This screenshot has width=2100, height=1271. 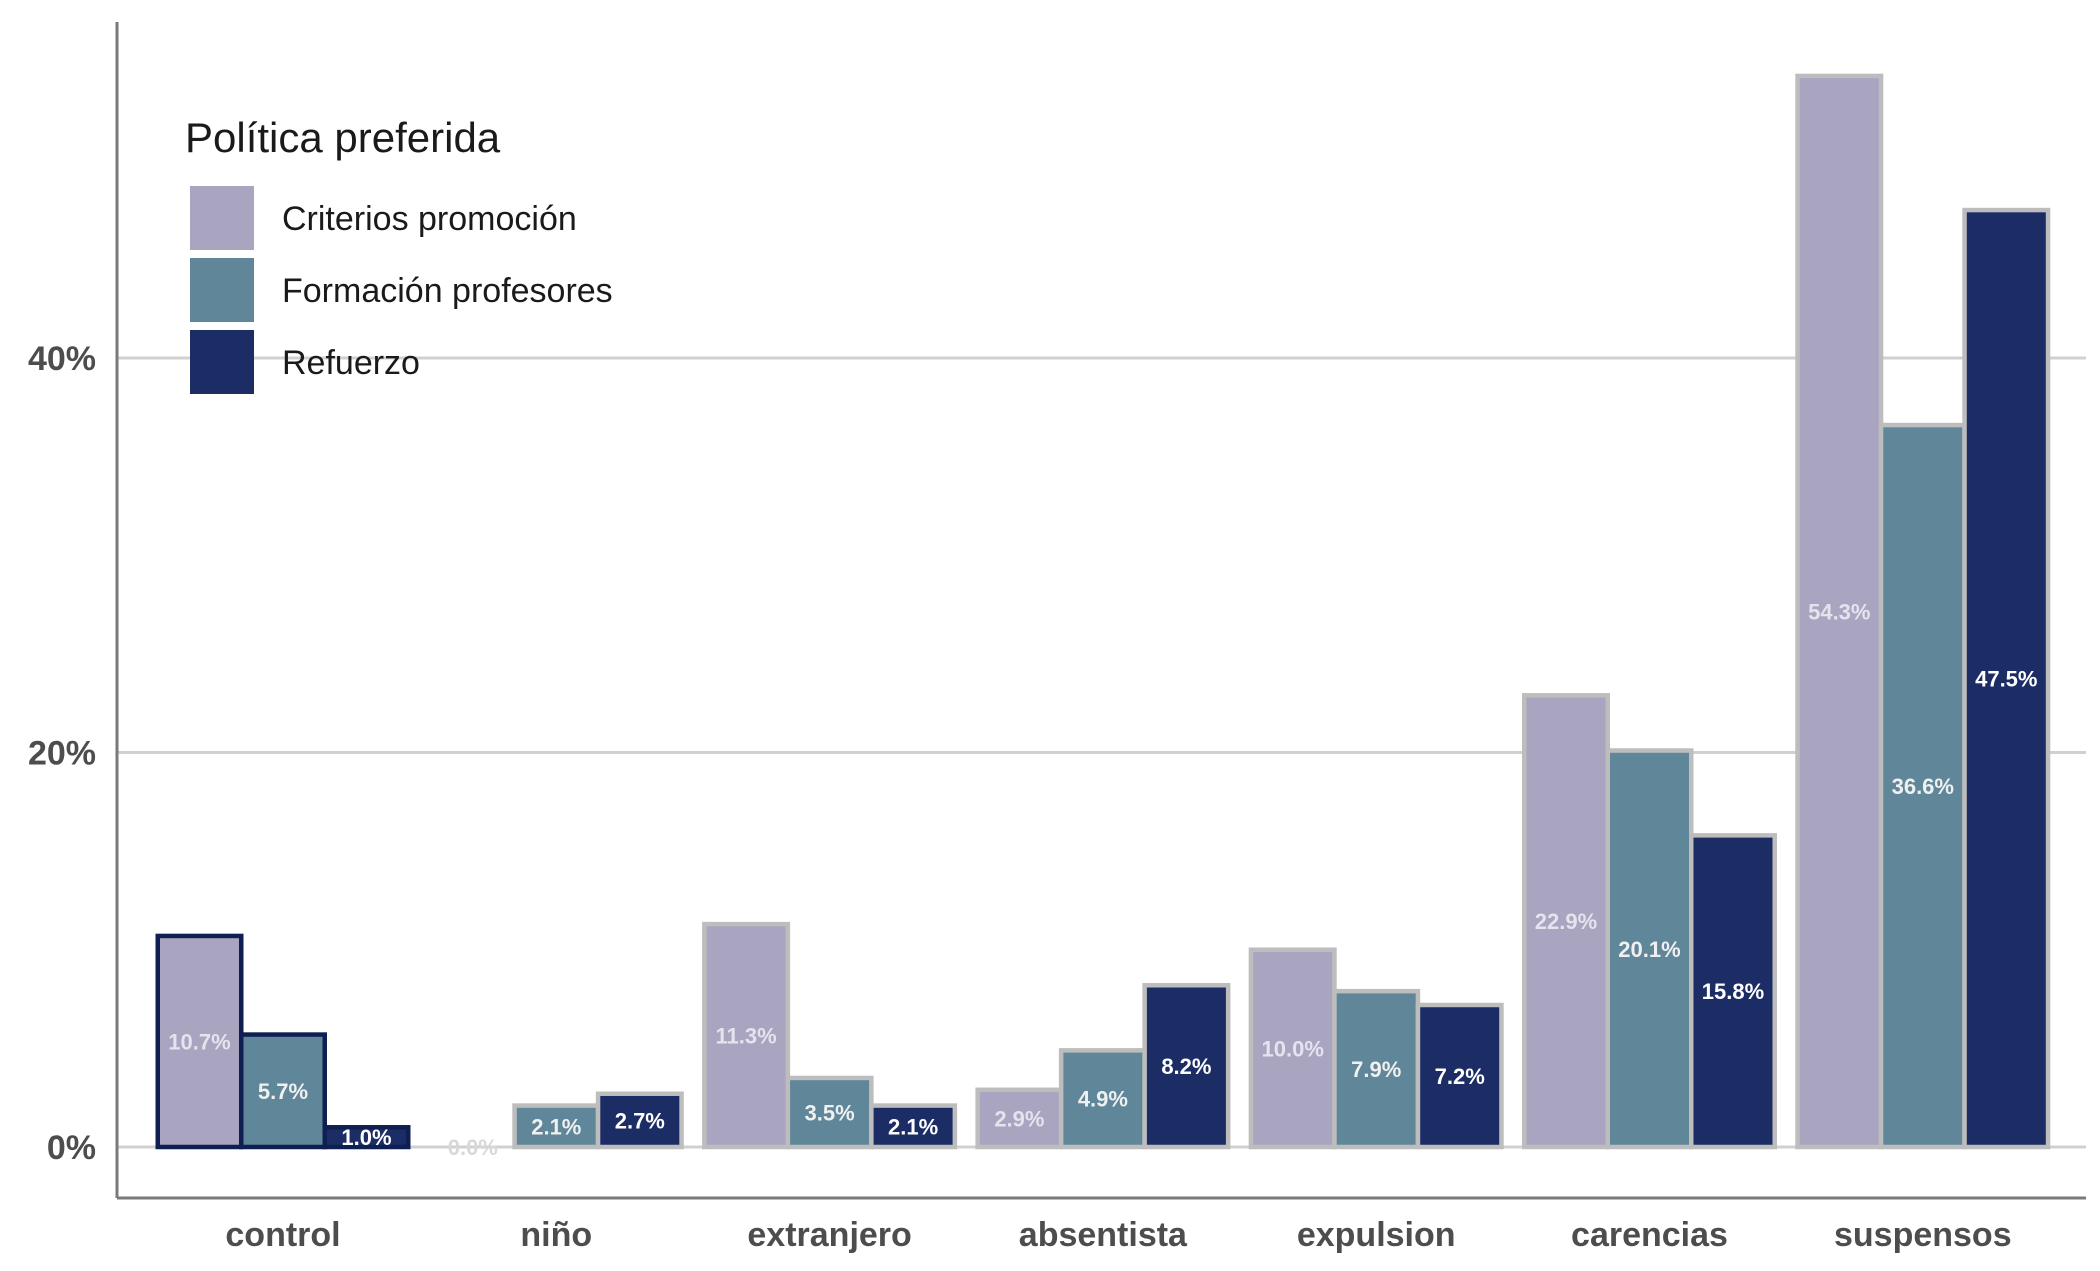 I want to click on data-label-carencias-criterios-promocion: 22.9%, so click(x=1566, y=921).